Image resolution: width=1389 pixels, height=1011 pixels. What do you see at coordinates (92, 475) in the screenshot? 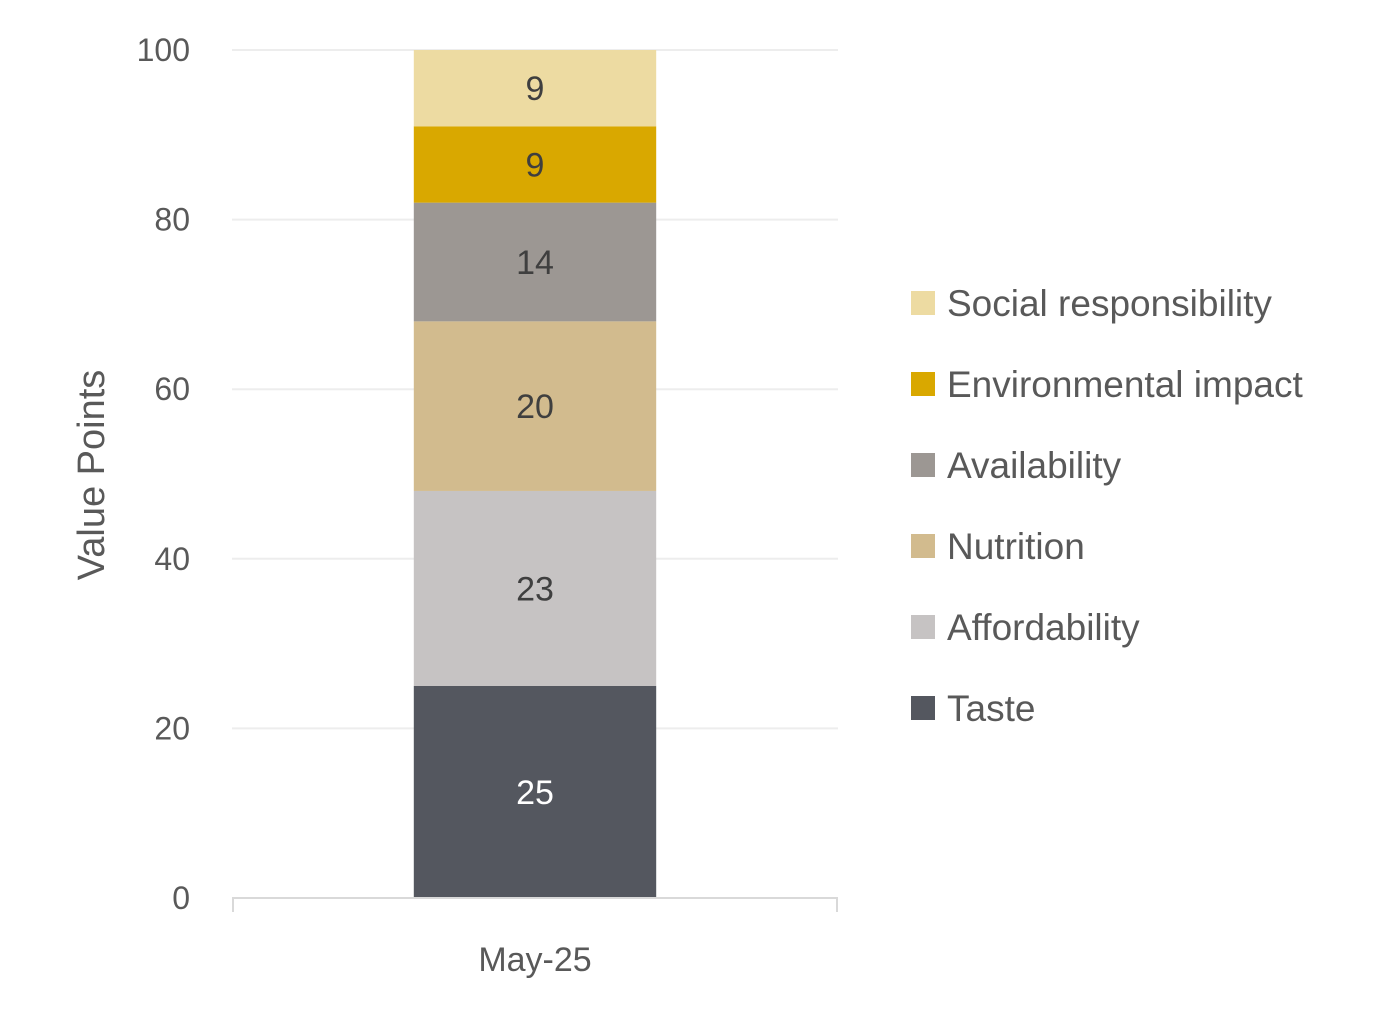
I see `y-axis-title: Value Points` at bounding box center [92, 475].